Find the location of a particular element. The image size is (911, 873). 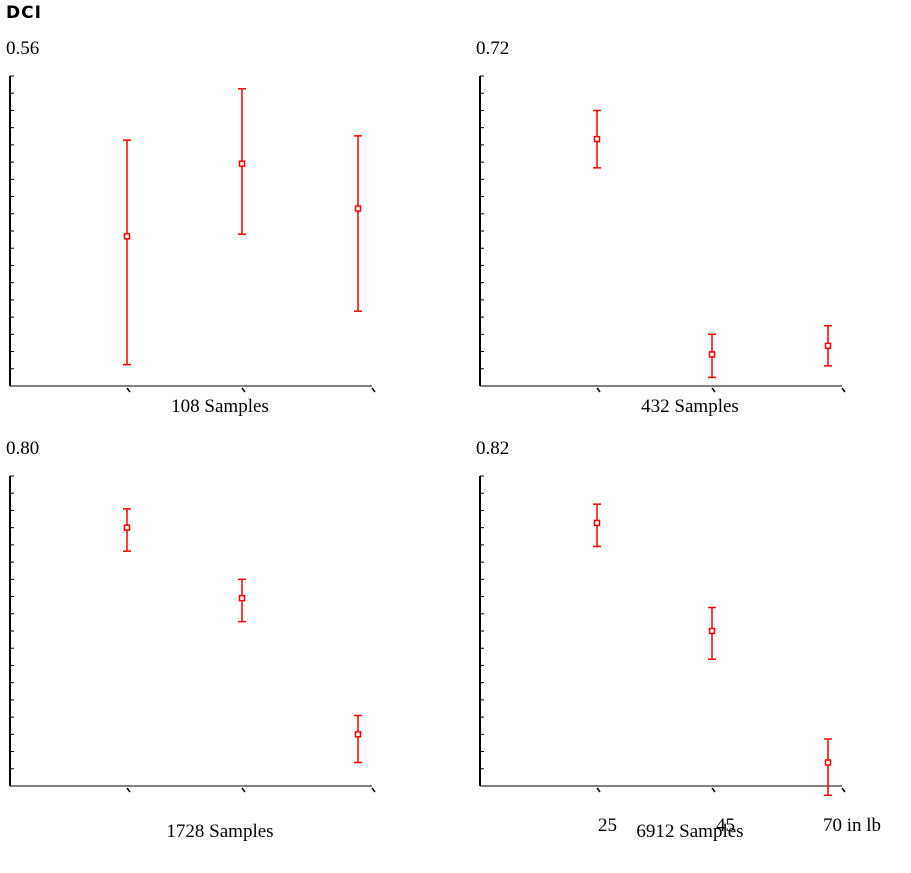

panel-caption: 108 Samples is located at coordinates (220, 406).